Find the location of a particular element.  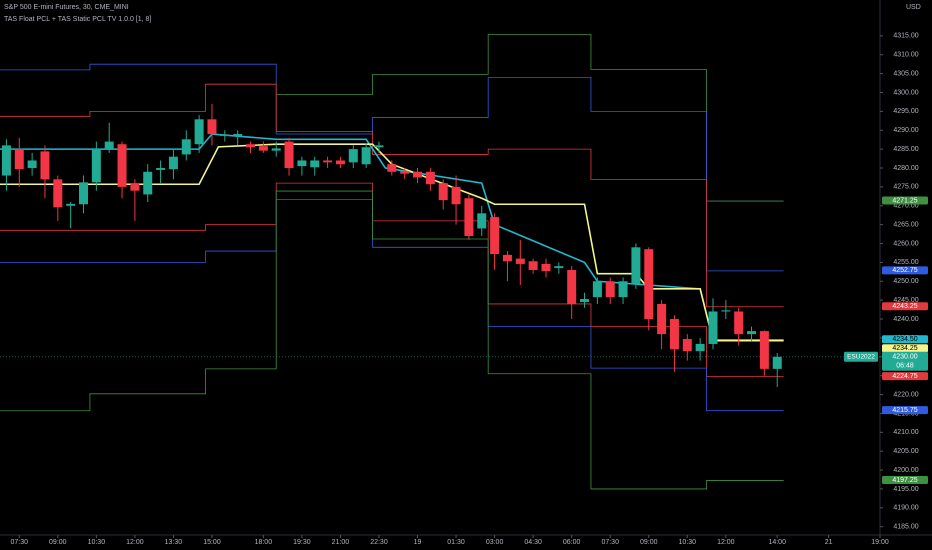

currency: USD is located at coordinates (913, 7).